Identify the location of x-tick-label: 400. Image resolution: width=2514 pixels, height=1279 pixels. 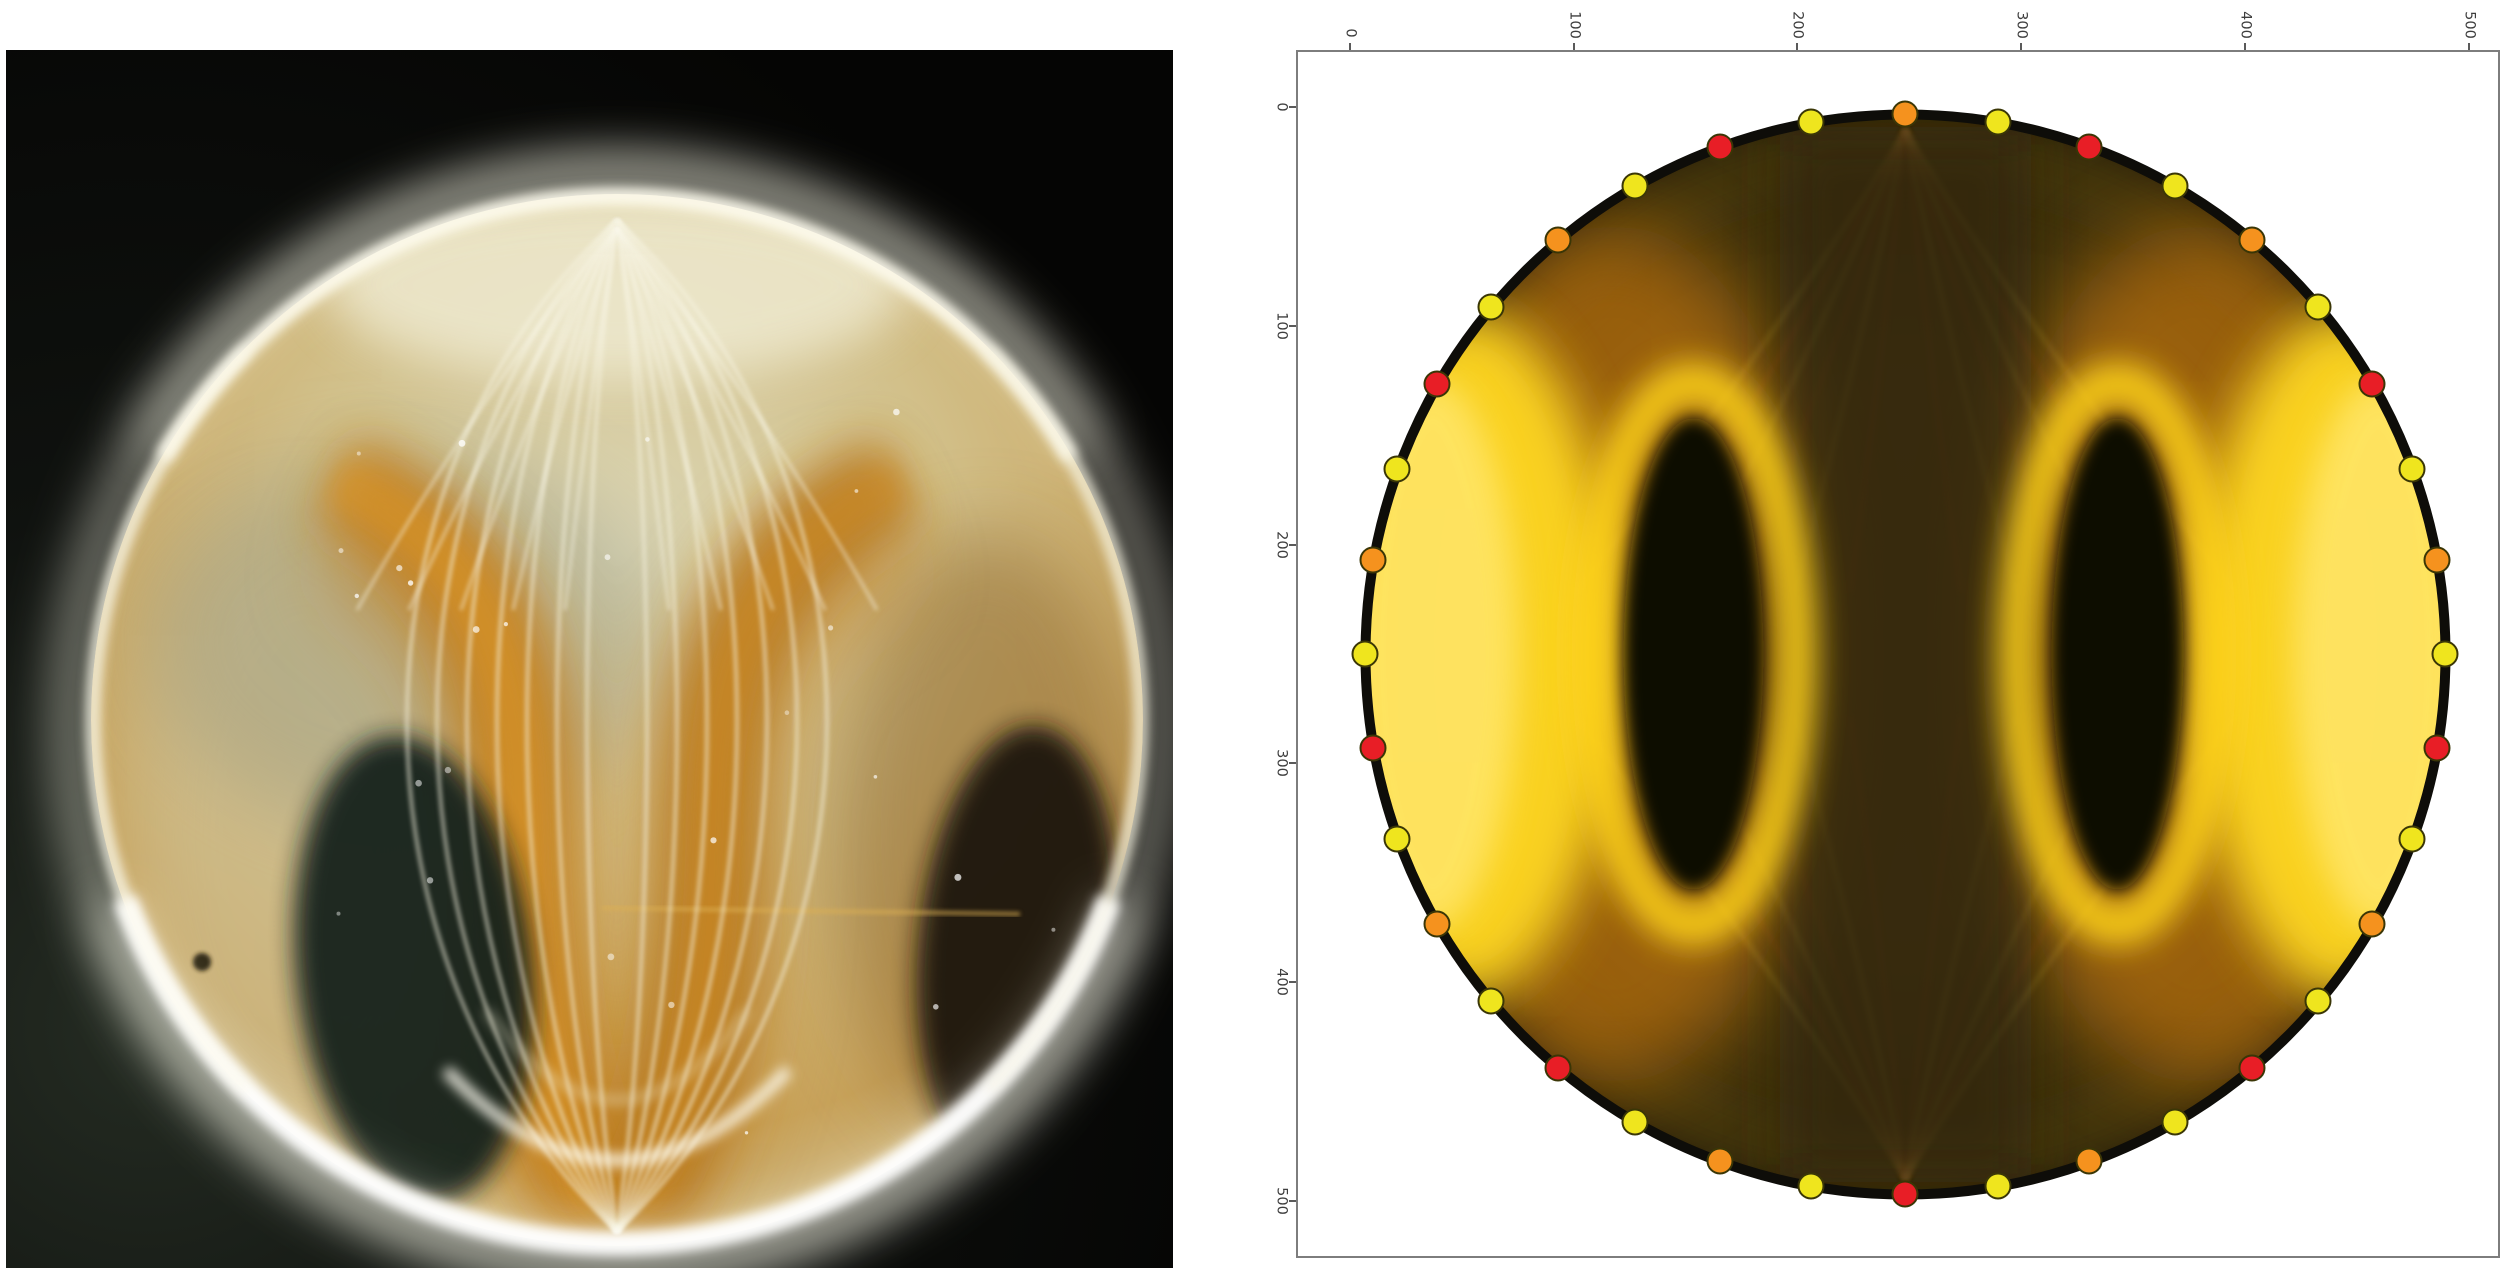
(2245, 24).